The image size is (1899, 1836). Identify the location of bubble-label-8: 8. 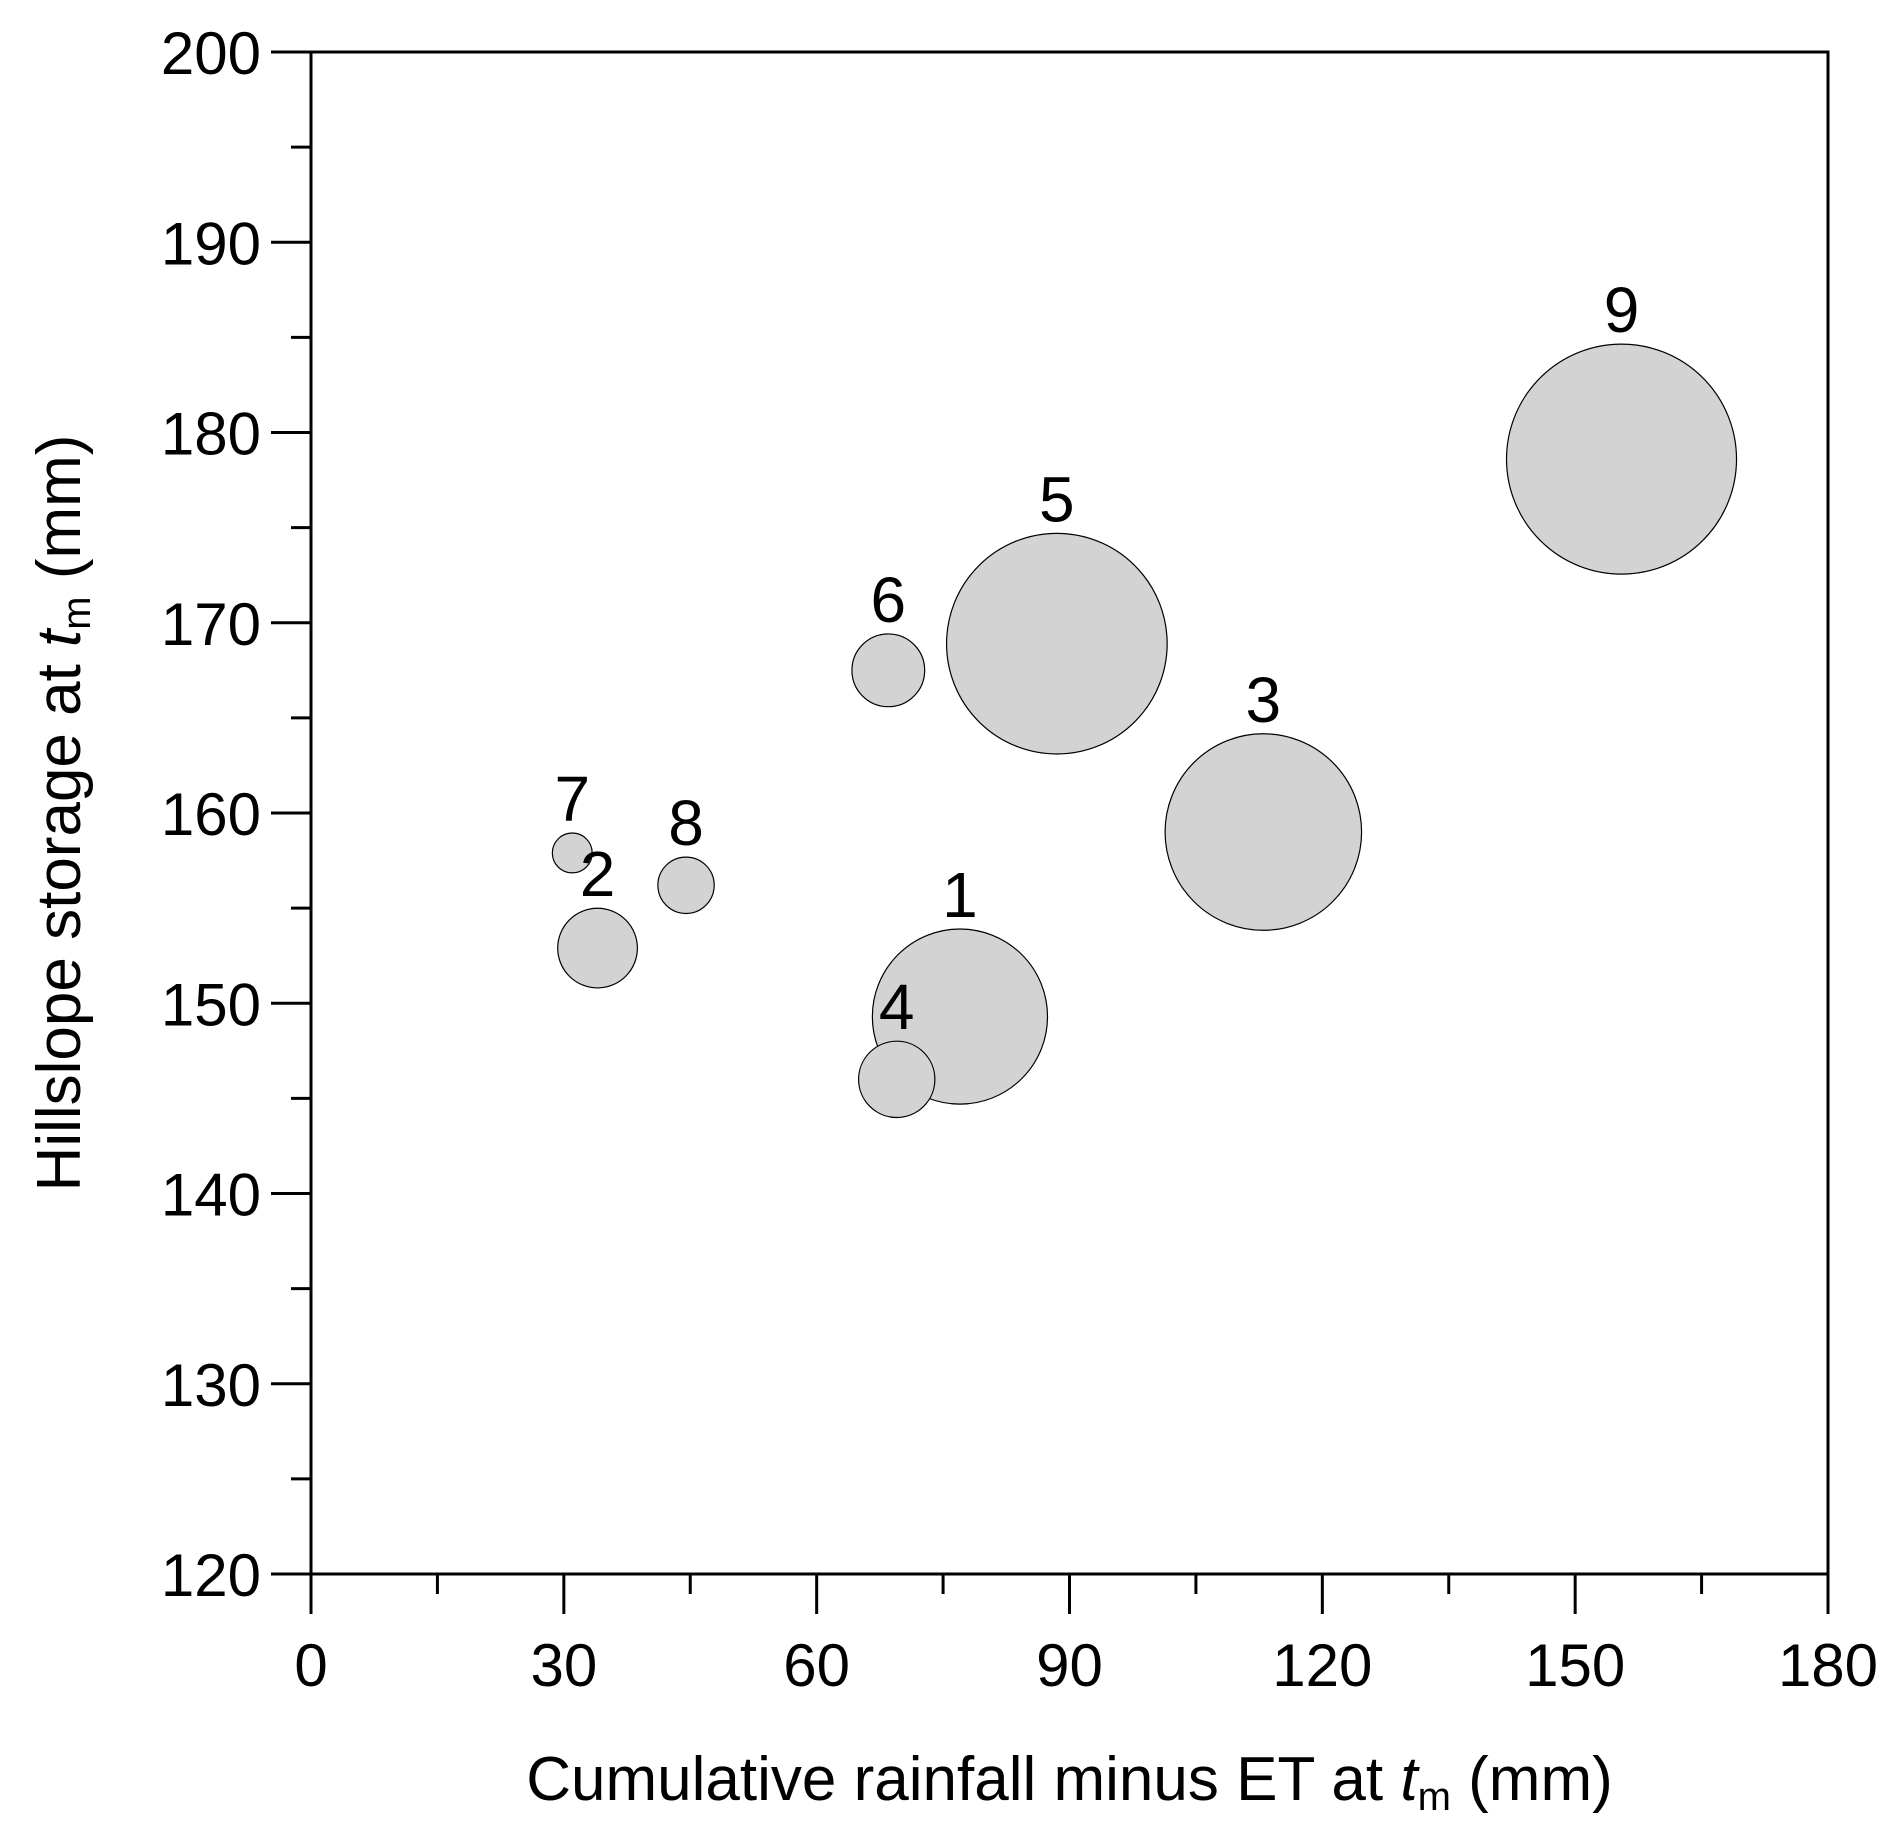
(686, 823).